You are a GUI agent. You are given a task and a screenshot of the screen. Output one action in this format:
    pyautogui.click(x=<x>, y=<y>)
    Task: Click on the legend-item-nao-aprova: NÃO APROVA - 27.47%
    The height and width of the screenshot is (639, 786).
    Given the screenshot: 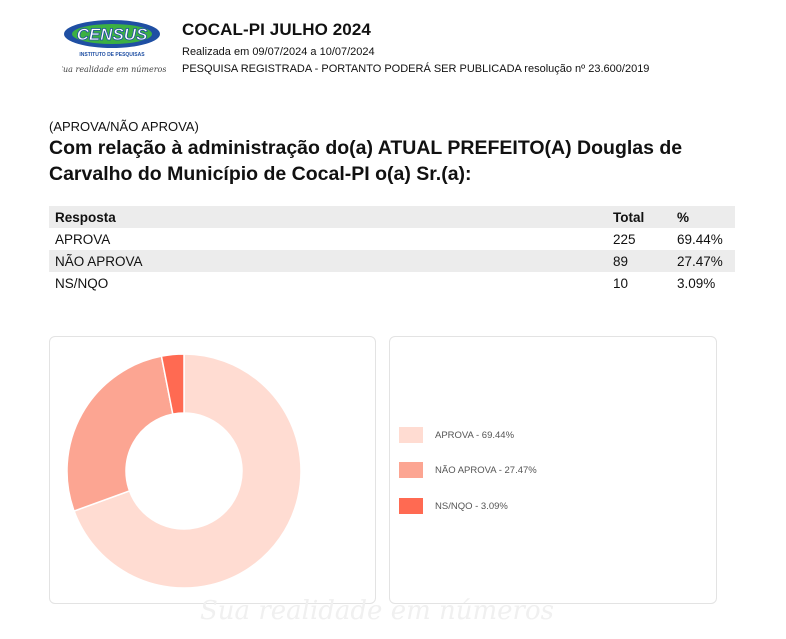 What is the action you would take?
    pyautogui.click(x=468, y=470)
    